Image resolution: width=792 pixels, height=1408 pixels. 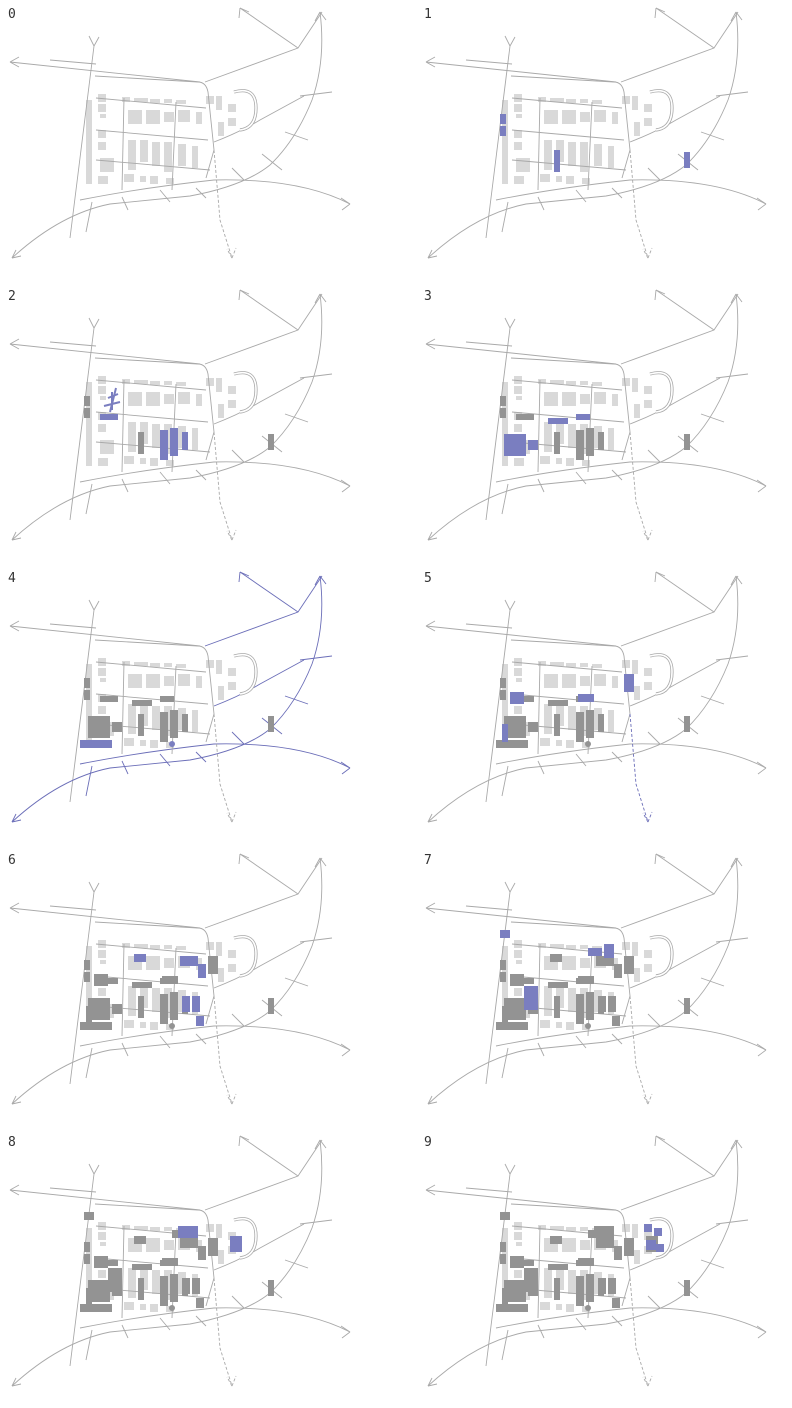 I want to click on site-plan-map, so click(x=180, y=1261).